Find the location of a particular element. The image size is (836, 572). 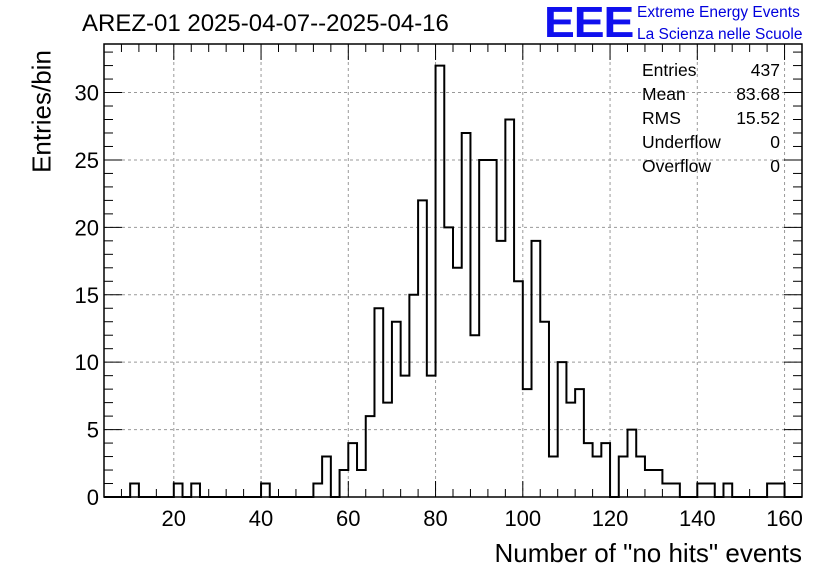

stats-value: 15.52 is located at coordinates (758, 118).